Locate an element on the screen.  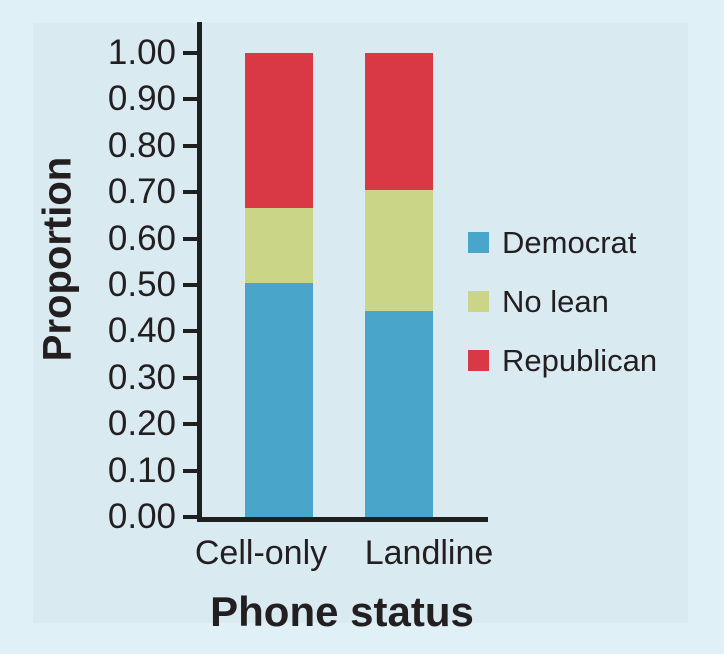
y-tick-label: 1.00 is located at coordinates (141, 52).